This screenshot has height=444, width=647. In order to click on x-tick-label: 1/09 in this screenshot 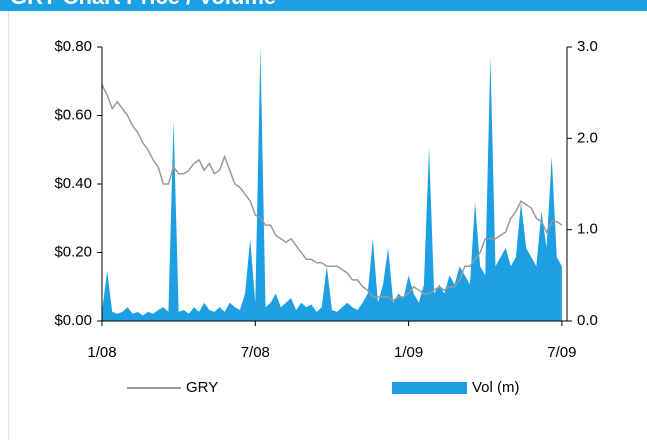, I will do `click(408, 352)`.